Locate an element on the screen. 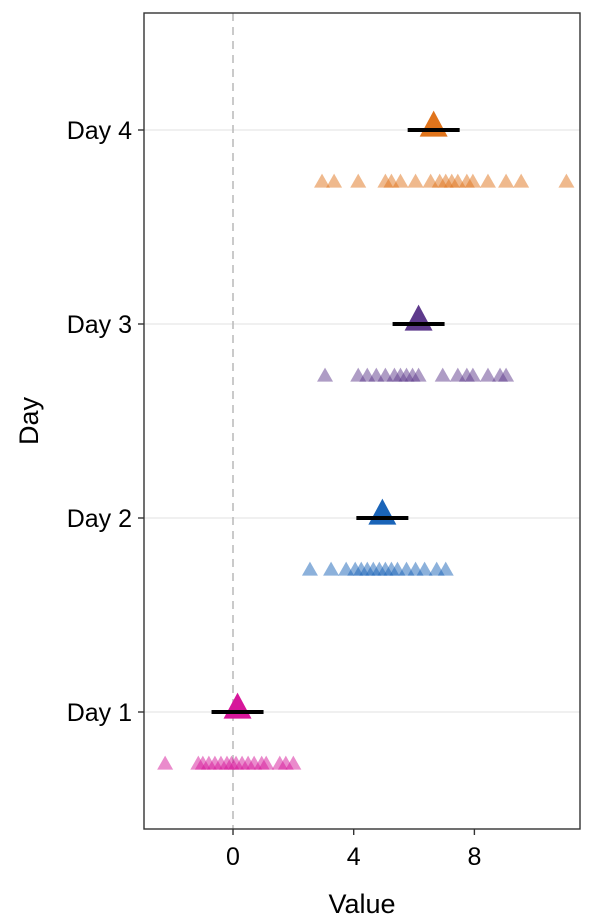 The image size is (595, 921). y-tick-label: Day 1 is located at coordinates (99, 713).